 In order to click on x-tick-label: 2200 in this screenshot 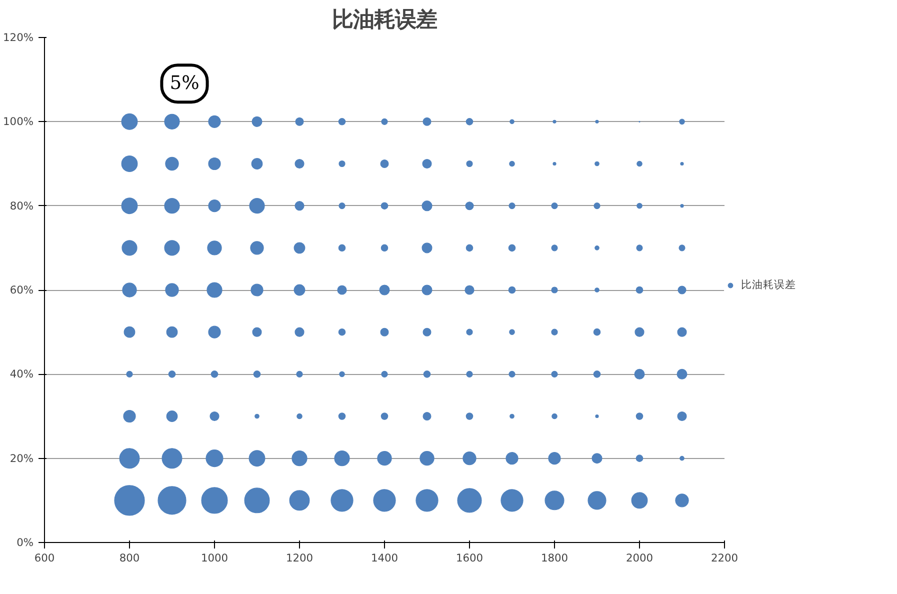, I will do `click(724, 558)`.